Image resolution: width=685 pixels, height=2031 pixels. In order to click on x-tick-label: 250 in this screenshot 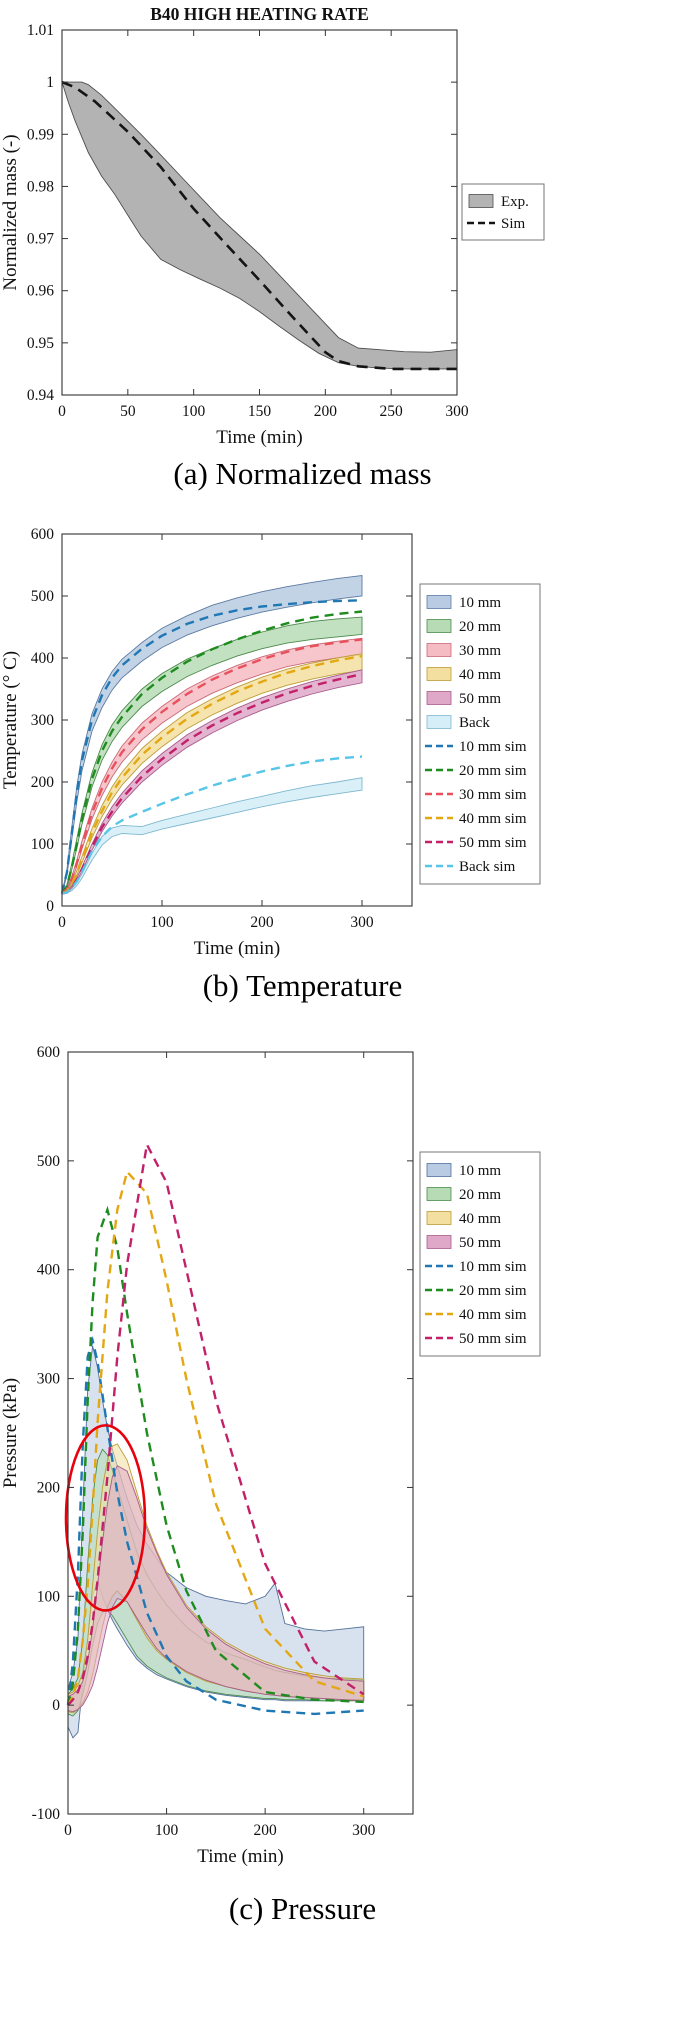, I will do `click(392, 411)`.